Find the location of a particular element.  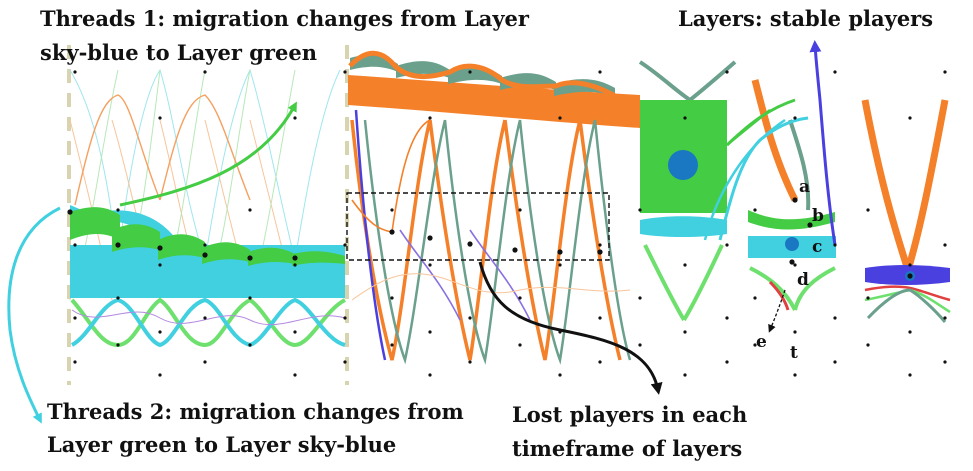

thread-orange-top is located at coordinates (482, 74).